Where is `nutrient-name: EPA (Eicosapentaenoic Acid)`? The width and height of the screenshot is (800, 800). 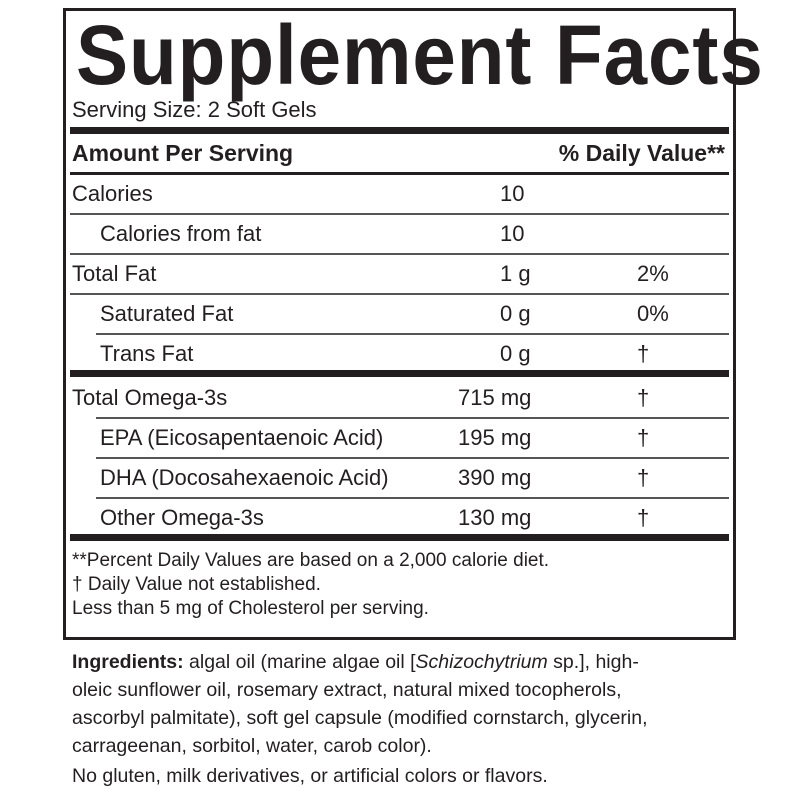
nutrient-name: EPA (Eicosapentaenoic Acid) is located at coordinates (242, 437).